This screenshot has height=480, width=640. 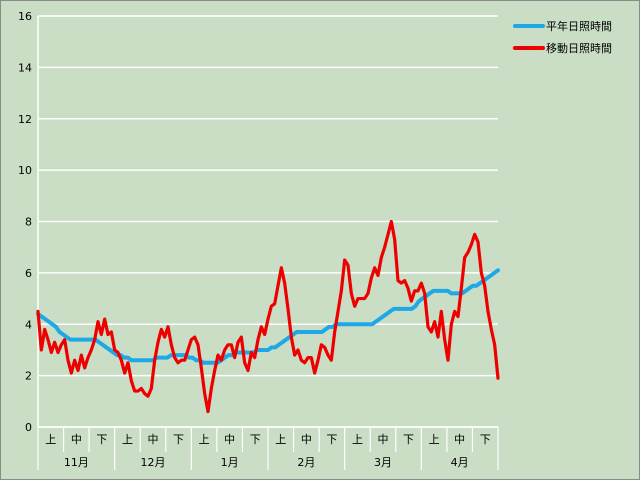 What do you see at coordinates (28, 324) in the screenshot?
I see `y-tick-label: 4` at bounding box center [28, 324].